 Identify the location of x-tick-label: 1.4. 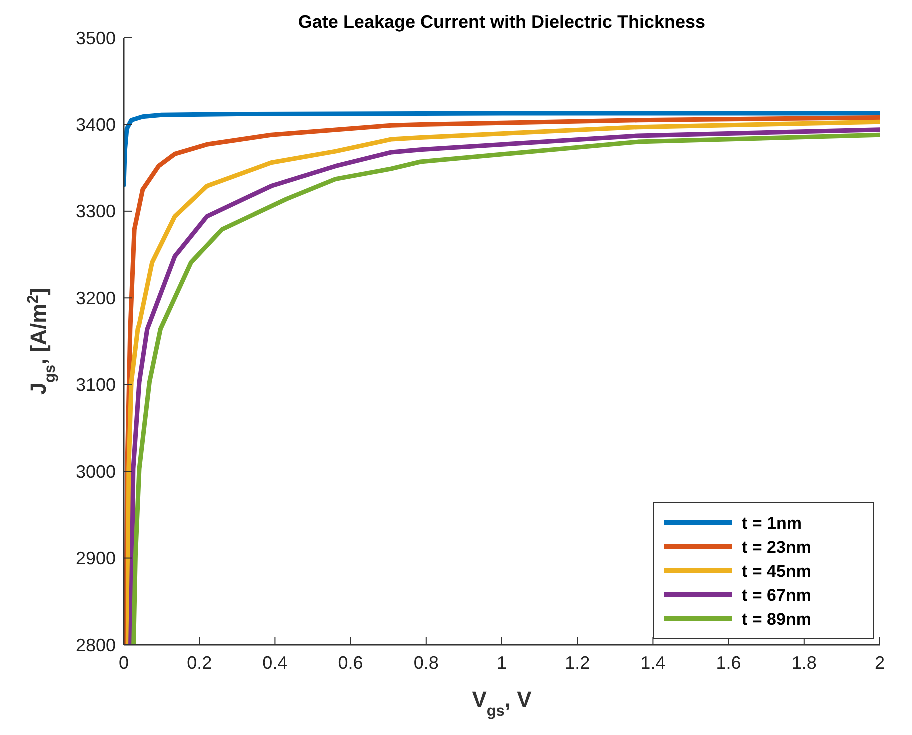
(653, 663).